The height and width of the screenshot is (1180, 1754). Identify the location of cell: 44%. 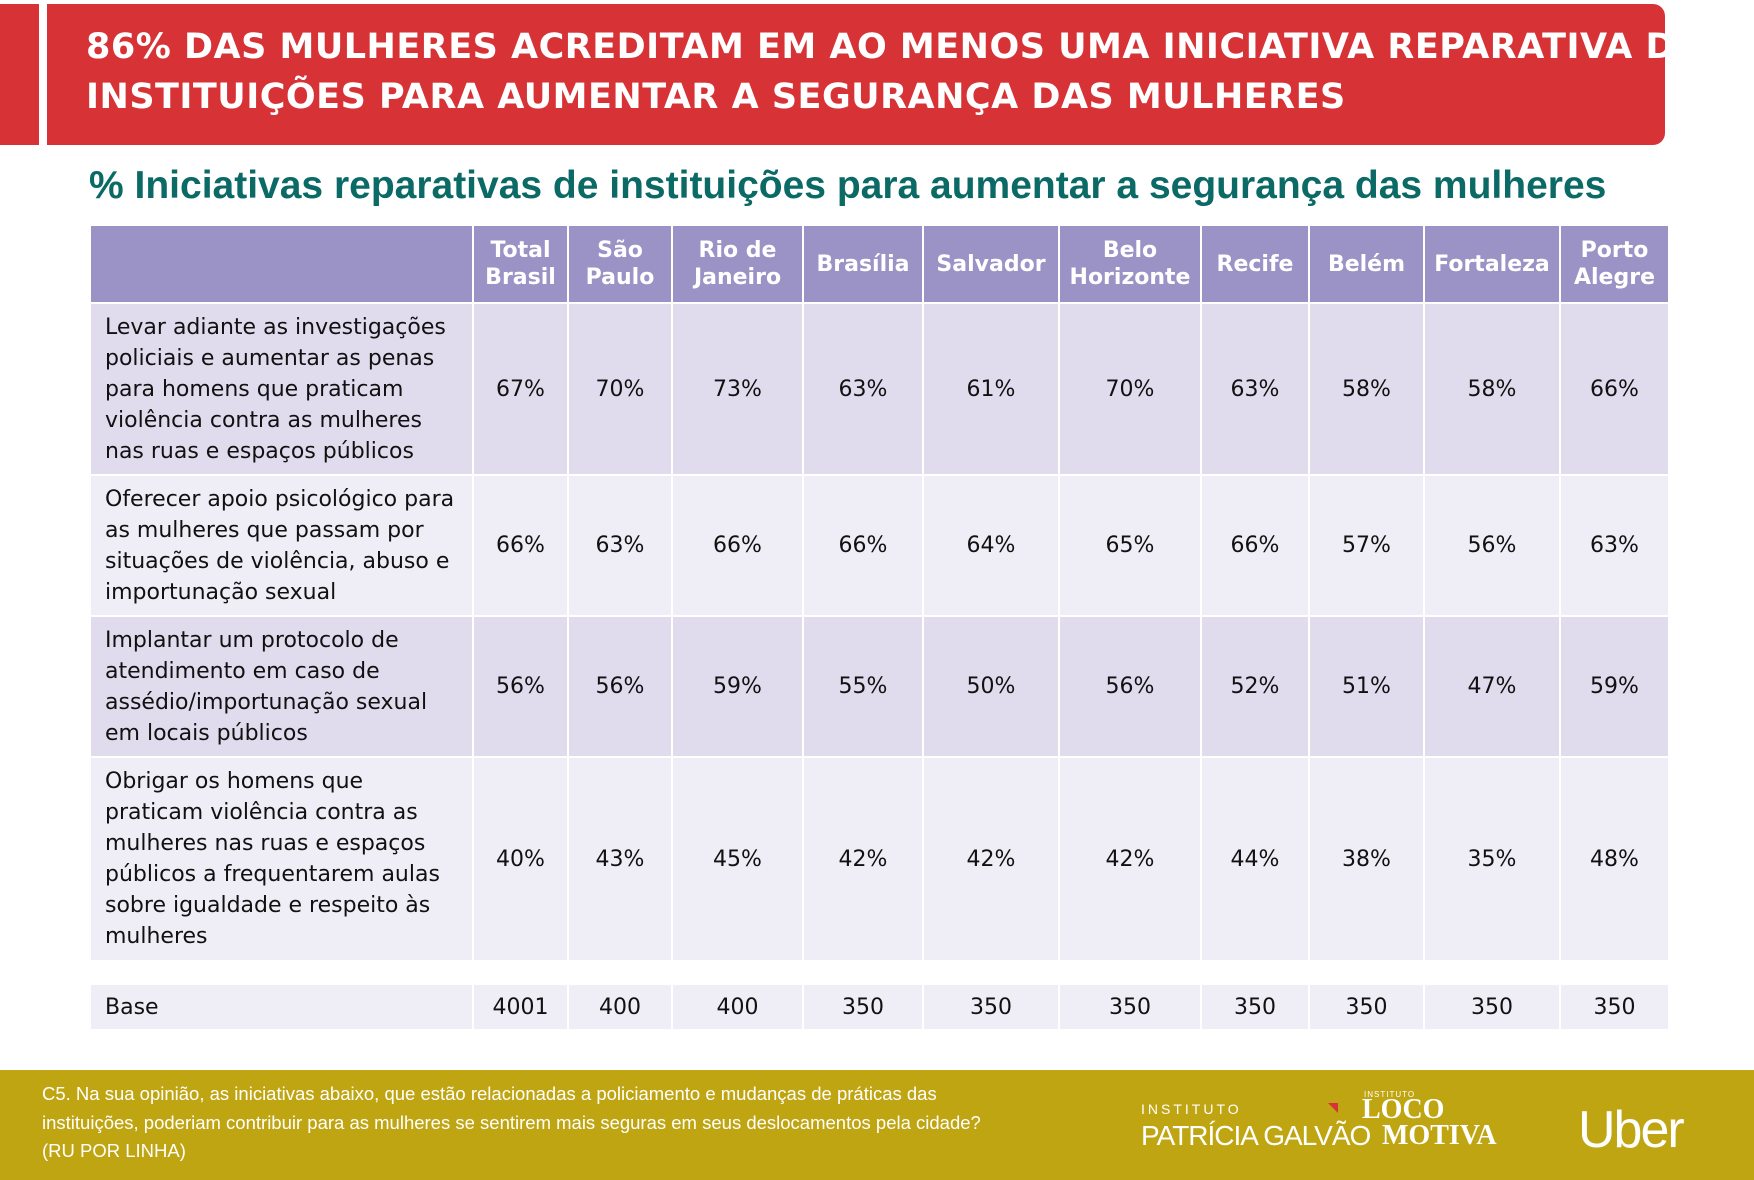
(1255, 859).